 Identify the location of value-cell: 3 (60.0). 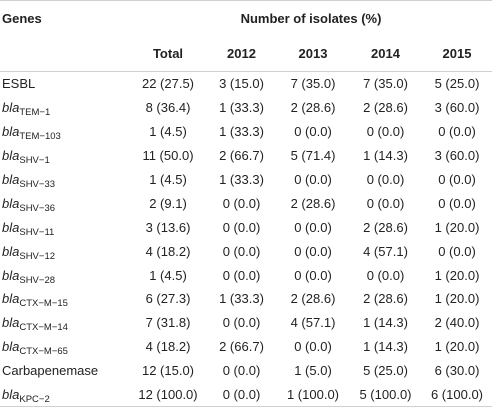
(457, 108).